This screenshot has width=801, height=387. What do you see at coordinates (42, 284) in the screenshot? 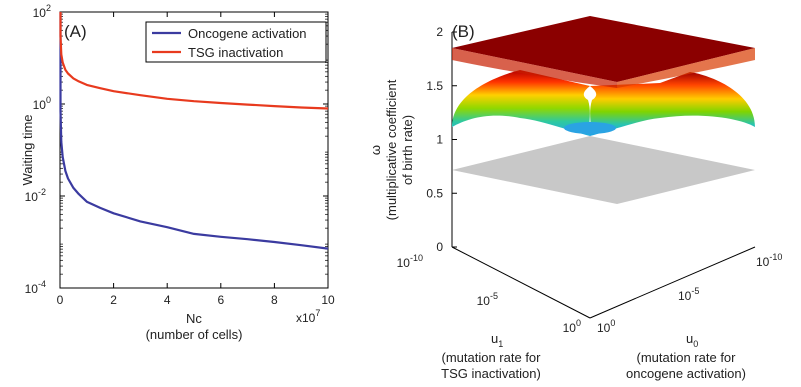
I see `y-tick-exp: -4` at bounding box center [42, 284].